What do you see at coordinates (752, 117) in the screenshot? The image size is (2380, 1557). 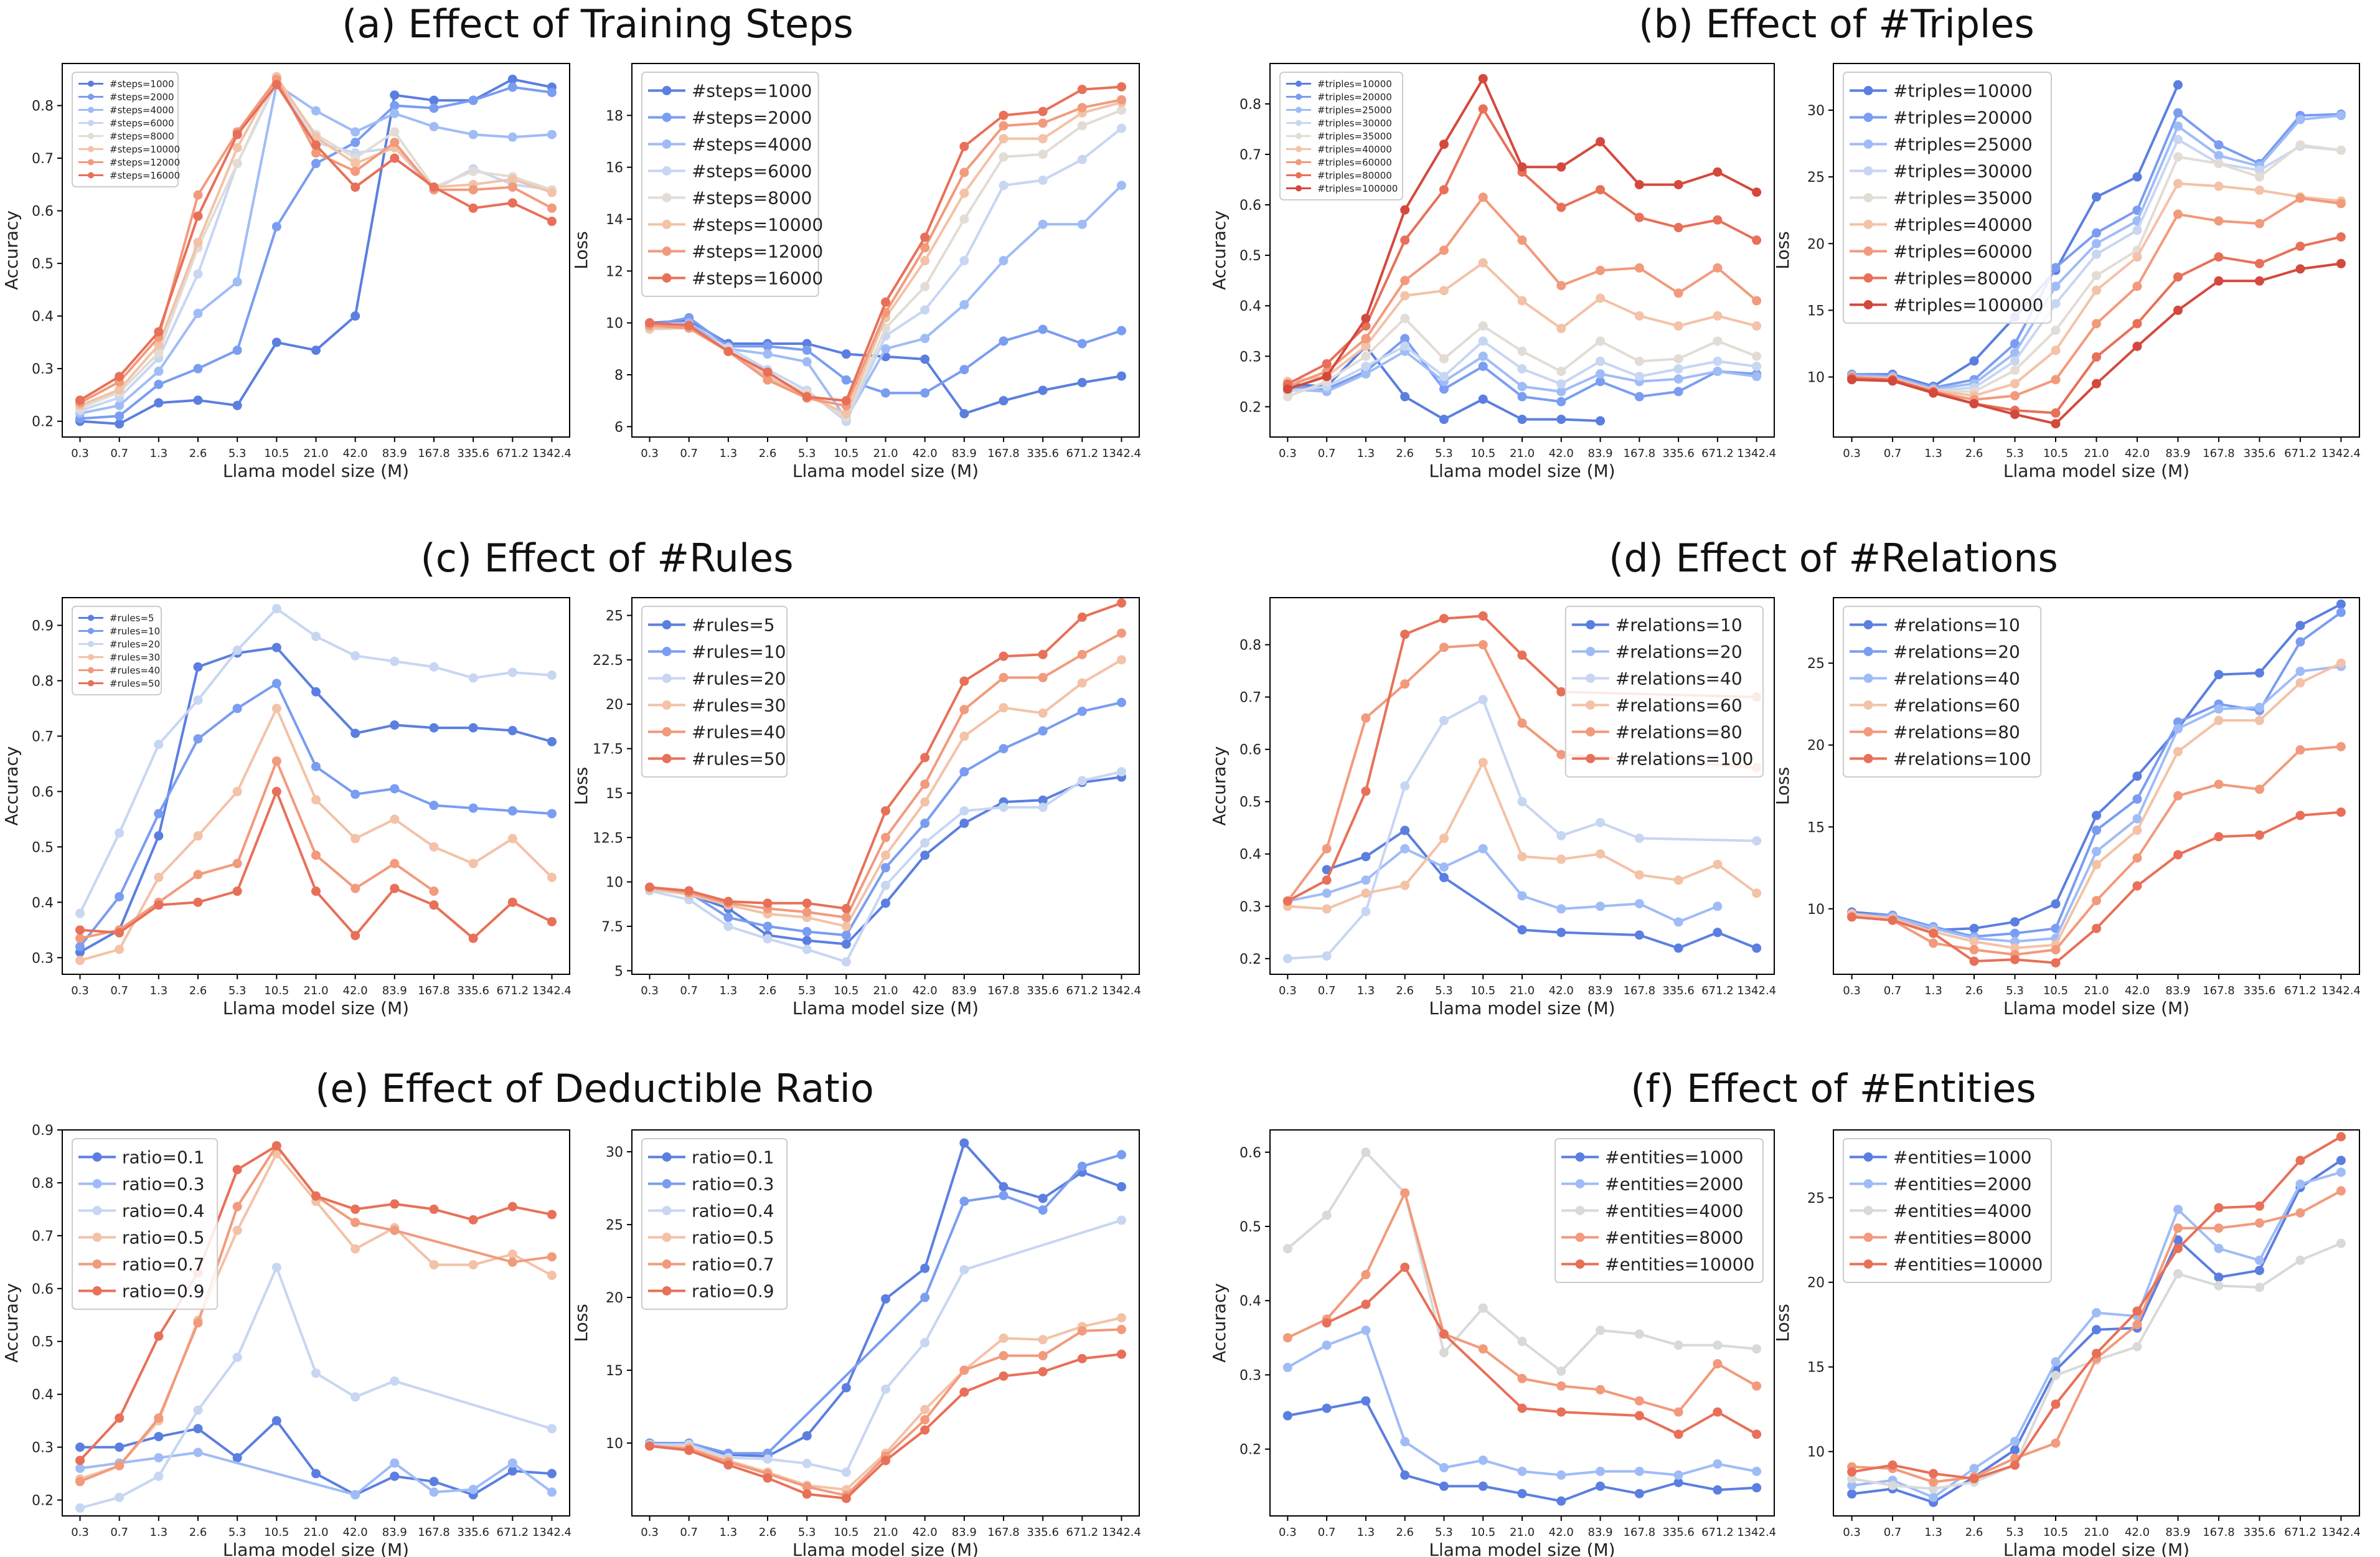 I see `legend-label: #steps=2000` at bounding box center [752, 117].